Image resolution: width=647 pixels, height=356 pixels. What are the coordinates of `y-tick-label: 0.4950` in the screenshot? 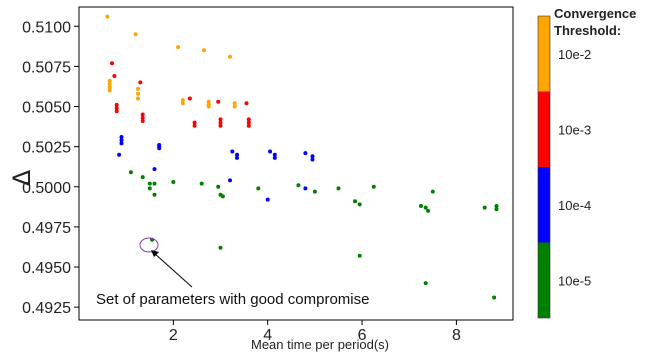 It's located at (46, 268).